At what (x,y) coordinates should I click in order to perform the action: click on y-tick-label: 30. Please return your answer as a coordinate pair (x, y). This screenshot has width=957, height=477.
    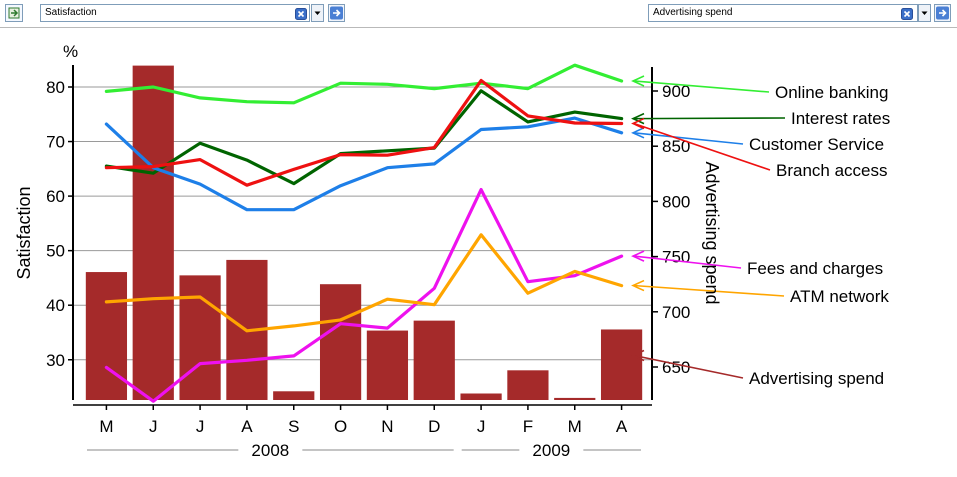
    Looking at the image, I should click on (55, 360).